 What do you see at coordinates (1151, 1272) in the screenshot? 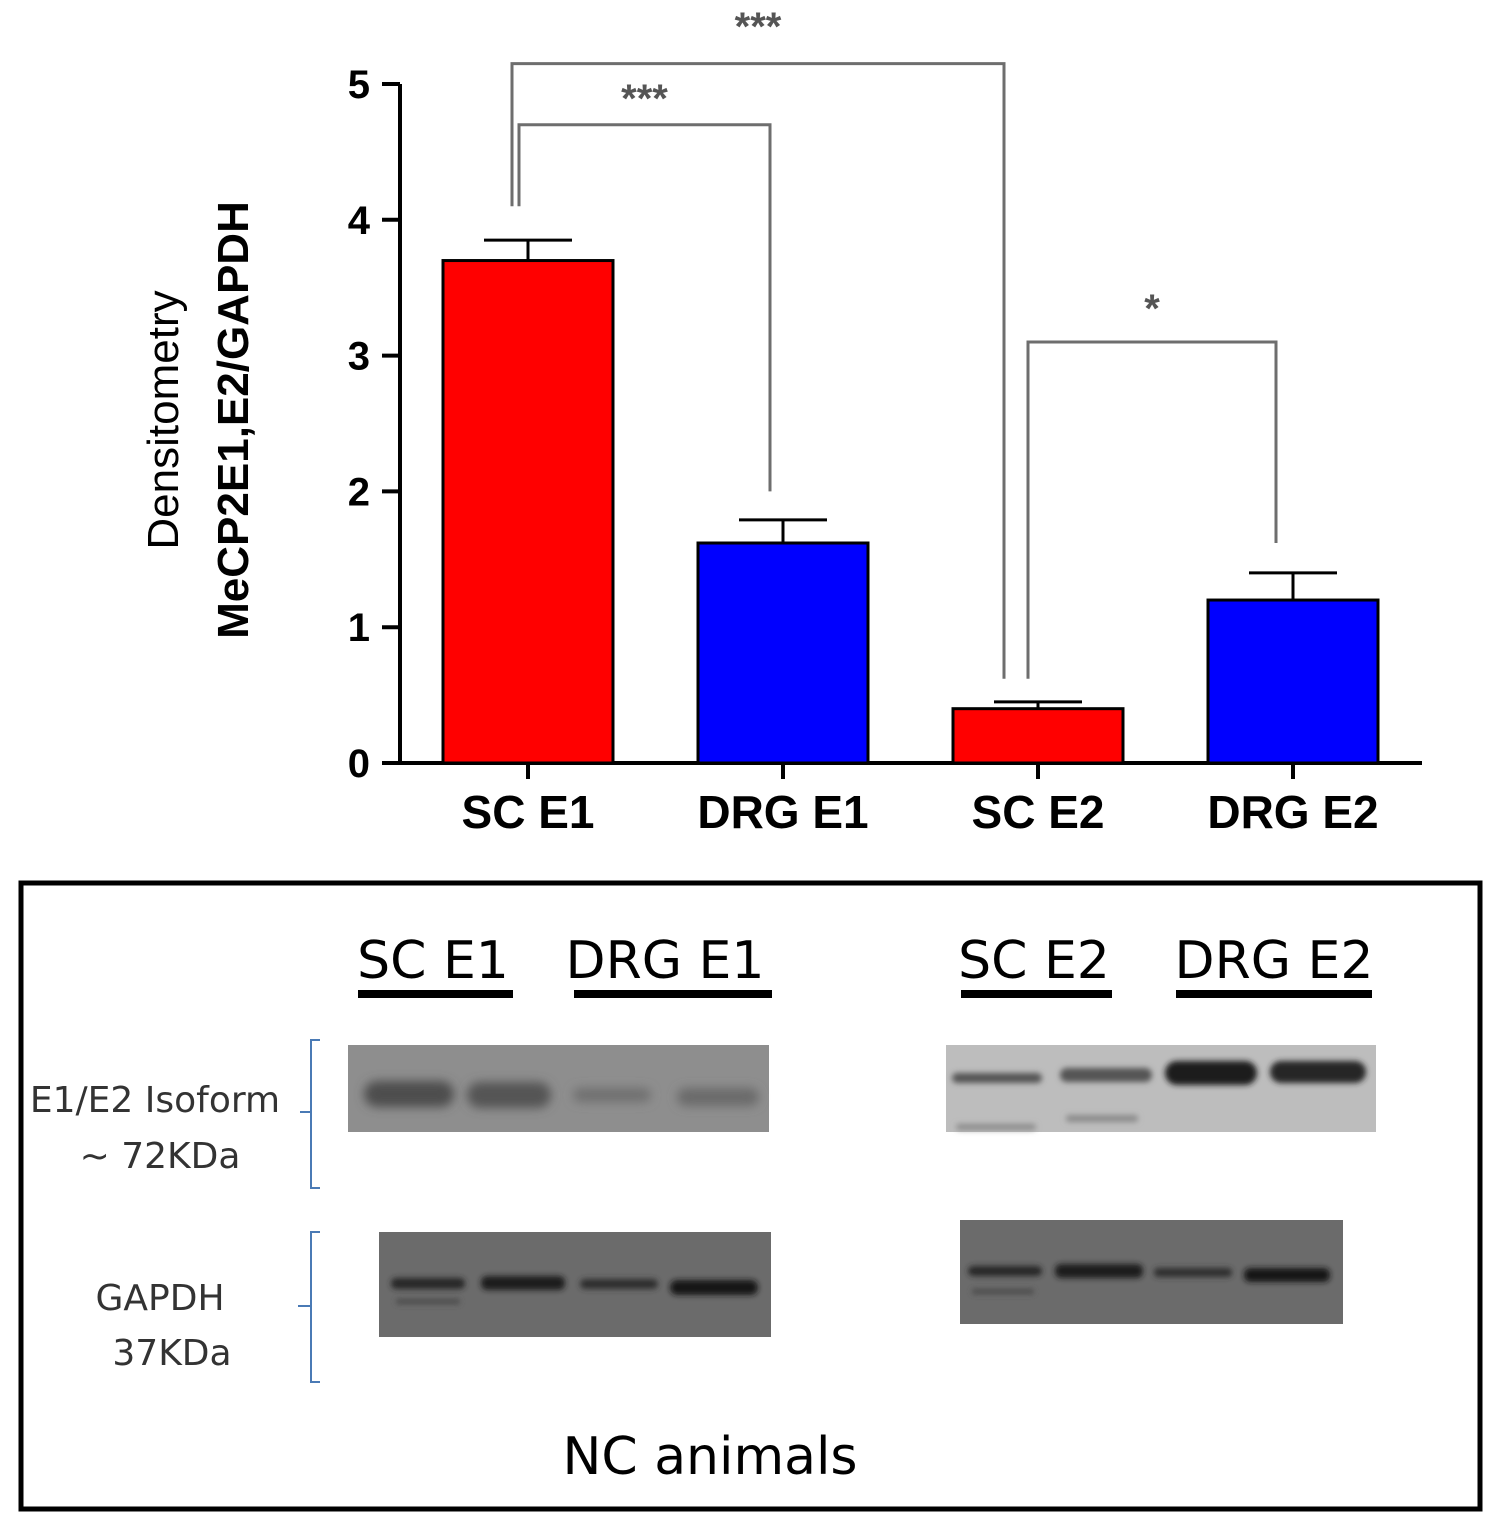
I see `gapdh-blot-right` at bounding box center [1151, 1272].